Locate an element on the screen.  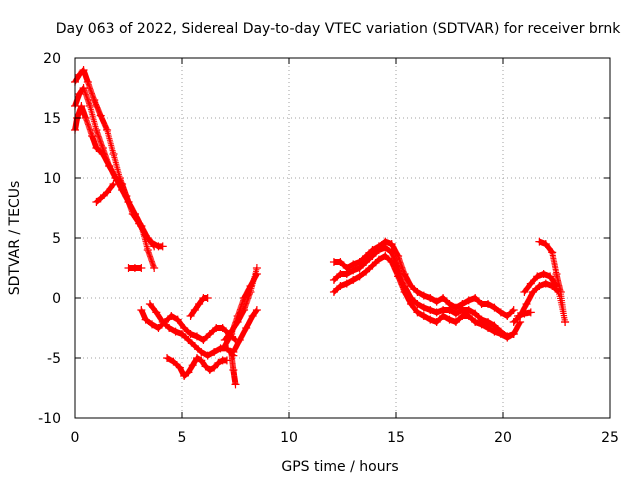
x-tick-label: 5 is located at coordinates (182, 438).